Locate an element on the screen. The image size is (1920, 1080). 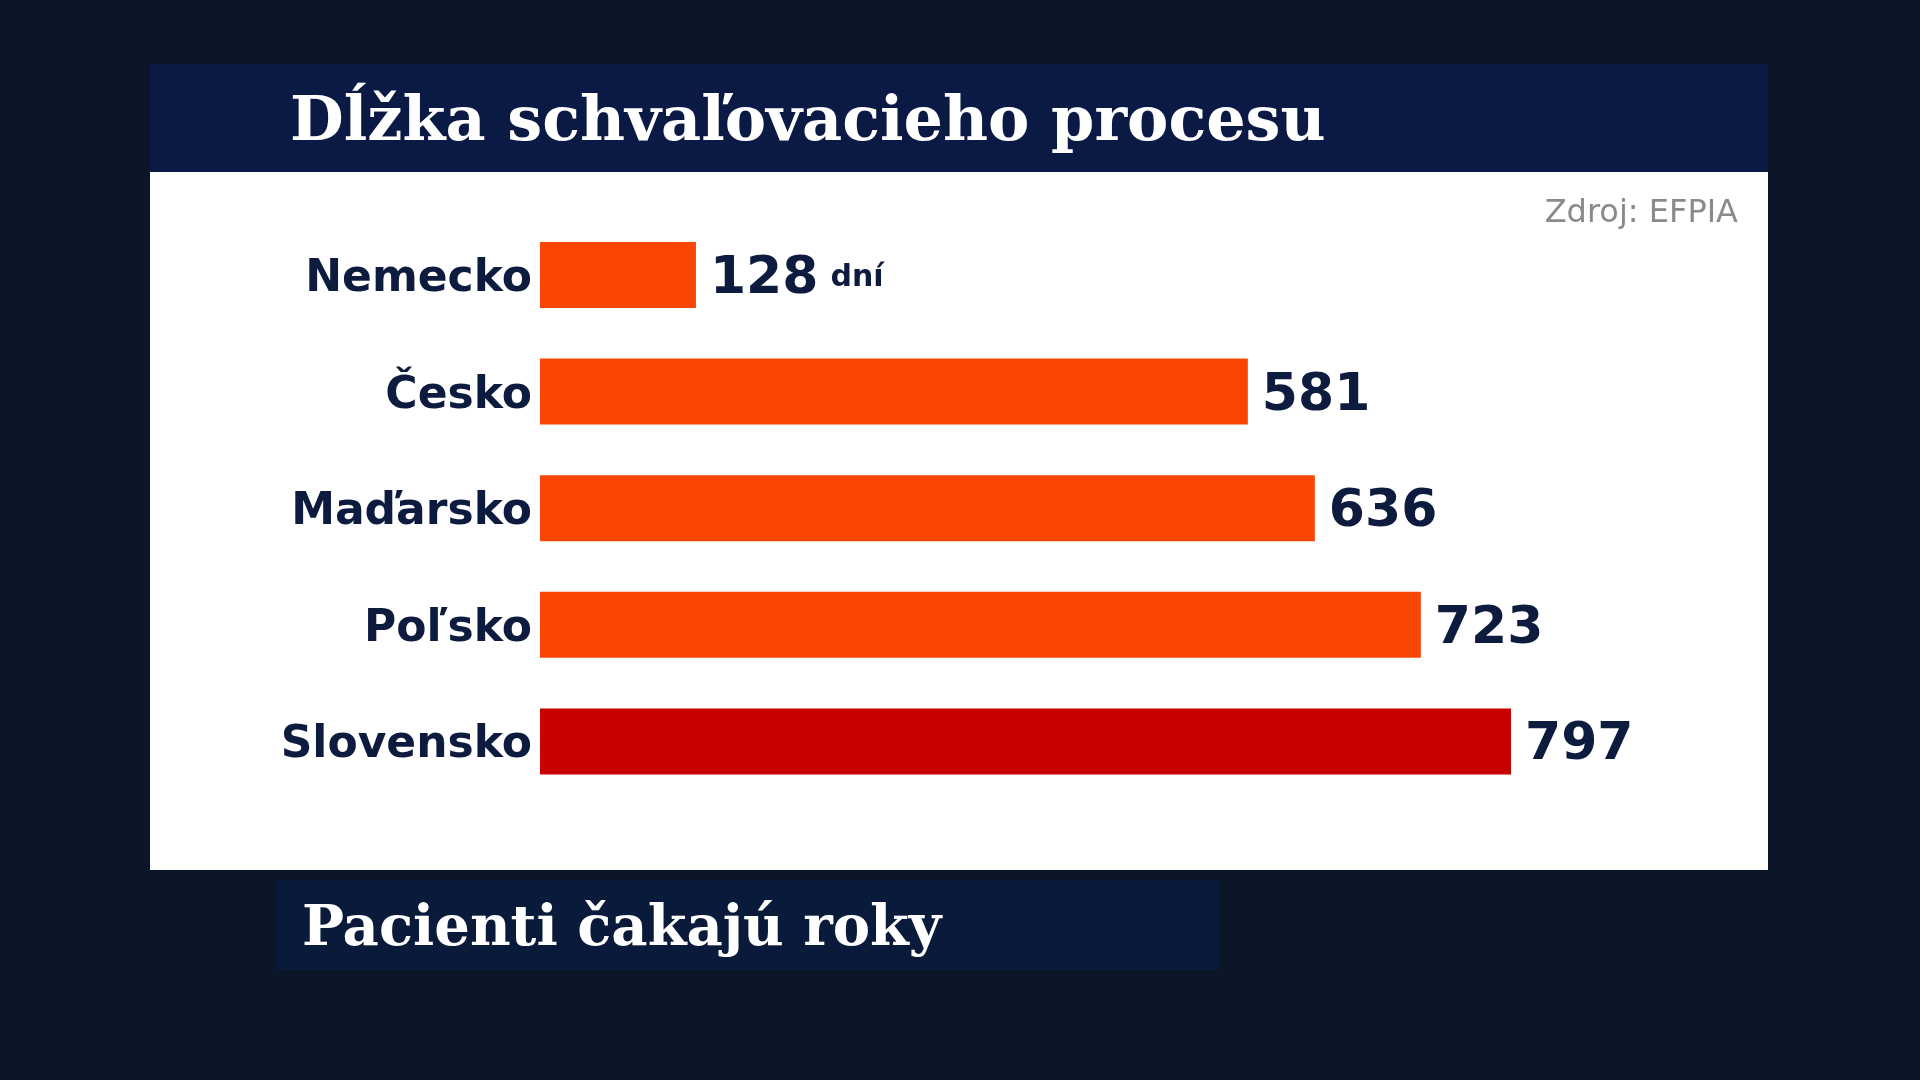
y-tick-label: Slovensko is located at coordinates (406, 742).